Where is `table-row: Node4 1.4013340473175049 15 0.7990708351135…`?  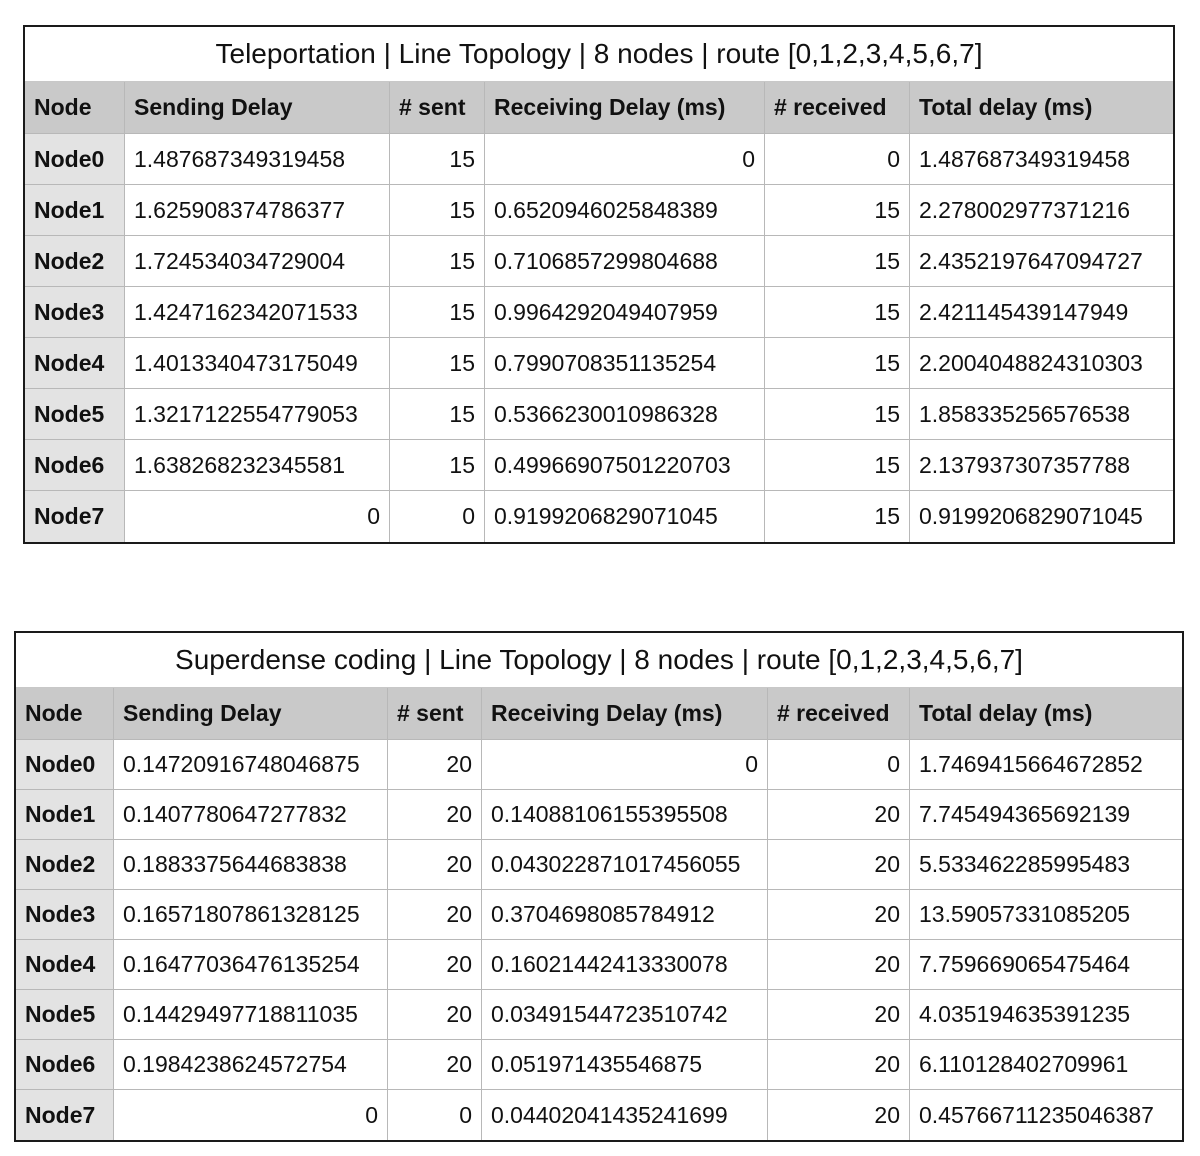
table-row: Node4 1.4013340473175049 15 0.7990708351135… is located at coordinates (599, 363).